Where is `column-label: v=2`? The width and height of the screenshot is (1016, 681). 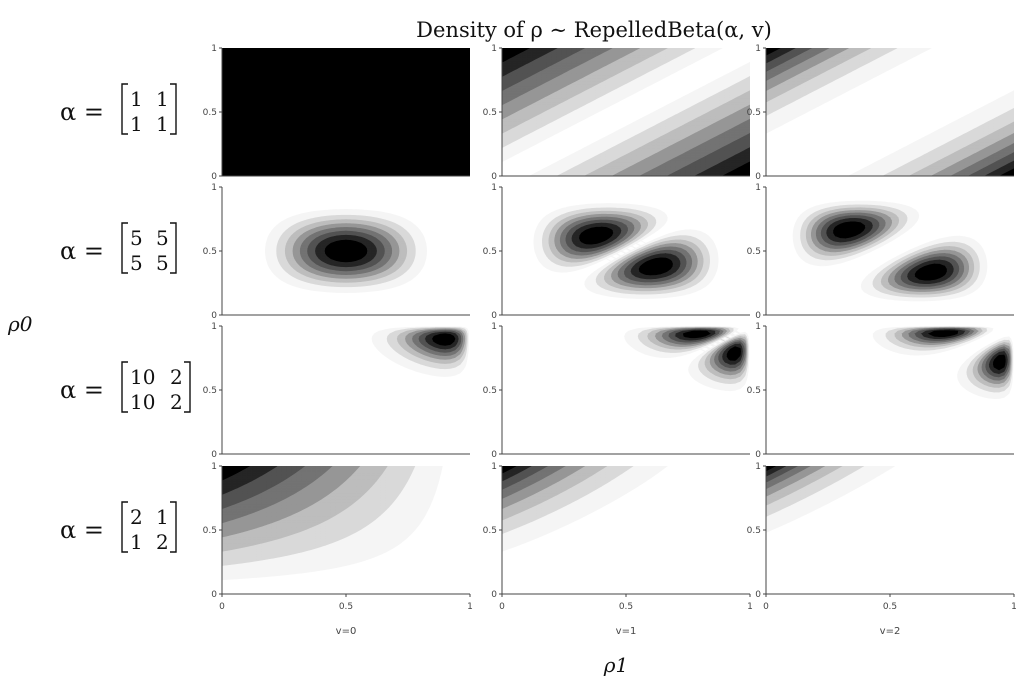
column-label: v=2 is located at coordinates (890, 631).